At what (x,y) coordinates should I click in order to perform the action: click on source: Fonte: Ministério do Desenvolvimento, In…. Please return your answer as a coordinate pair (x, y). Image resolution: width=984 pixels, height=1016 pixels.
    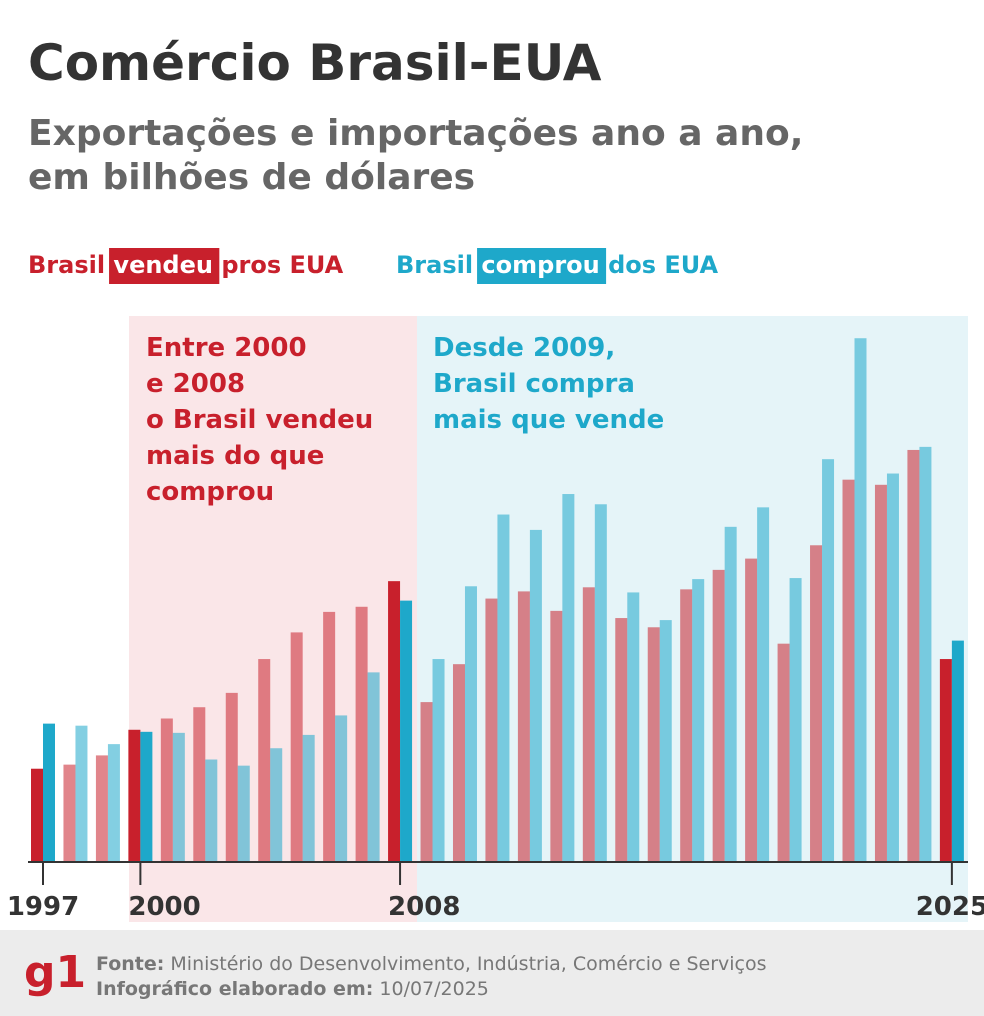
    Looking at the image, I should click on (431, 964).